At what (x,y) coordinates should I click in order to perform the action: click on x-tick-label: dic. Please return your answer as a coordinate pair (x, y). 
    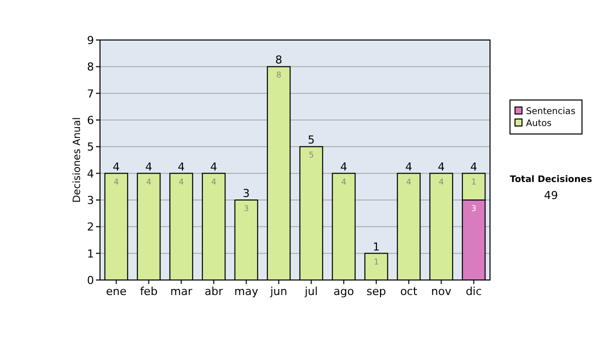
    Looking at the image, I should click on (474, 291).